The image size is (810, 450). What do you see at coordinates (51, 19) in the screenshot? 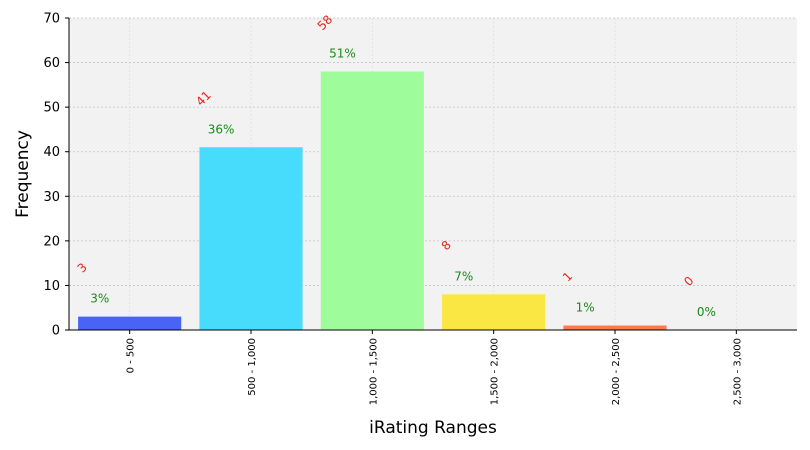
I see `y-tick-label: 70` at bounding box center [51, 19].